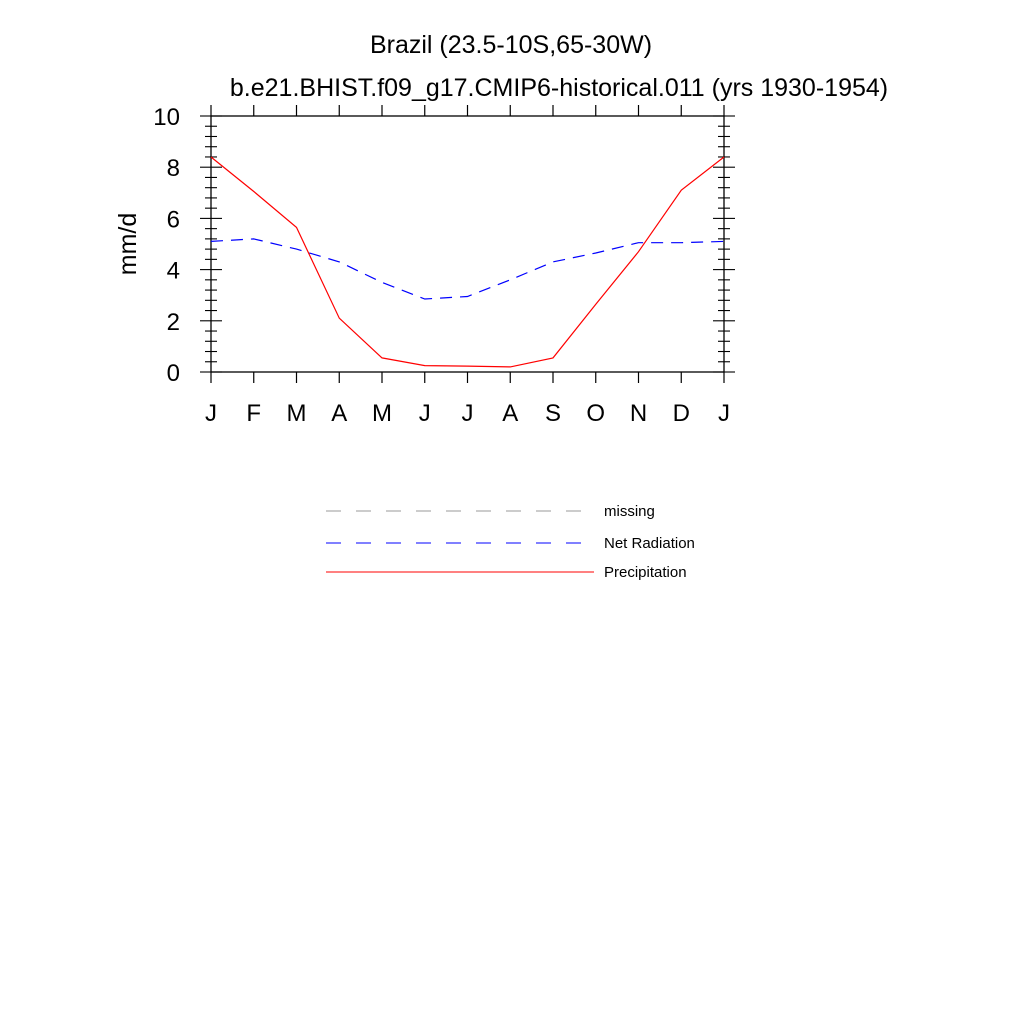  What do you see at coordinates (173, 271) in the screenshot?
I see `y-tick-label: 4` at bounding box center [173, 271].